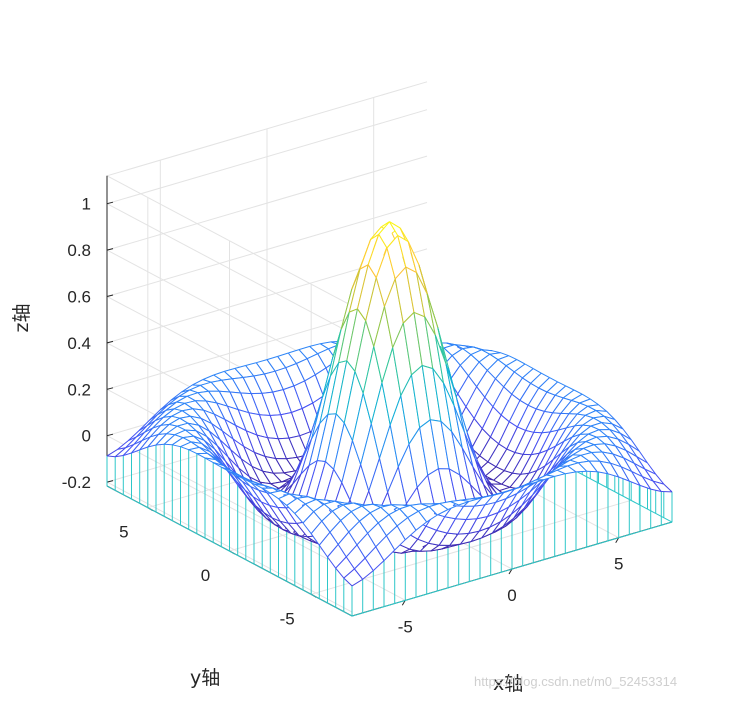 This screenshot has width=735, height=702. I want to click on back-edge, so click(267, 129).